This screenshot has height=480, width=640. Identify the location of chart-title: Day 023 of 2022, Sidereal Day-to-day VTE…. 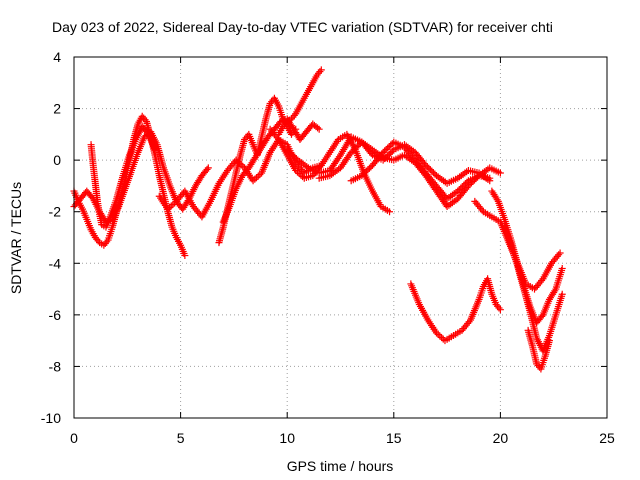
(302, 27).